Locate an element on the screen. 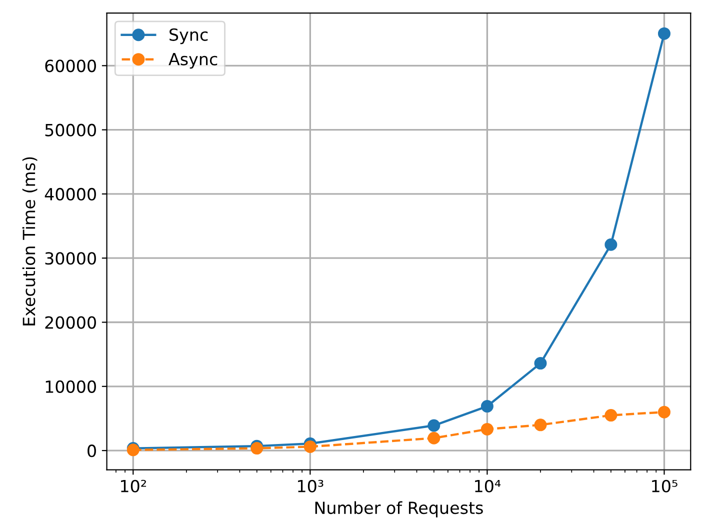  y-tick-label: 60000 is located at coordinates (70, 66).